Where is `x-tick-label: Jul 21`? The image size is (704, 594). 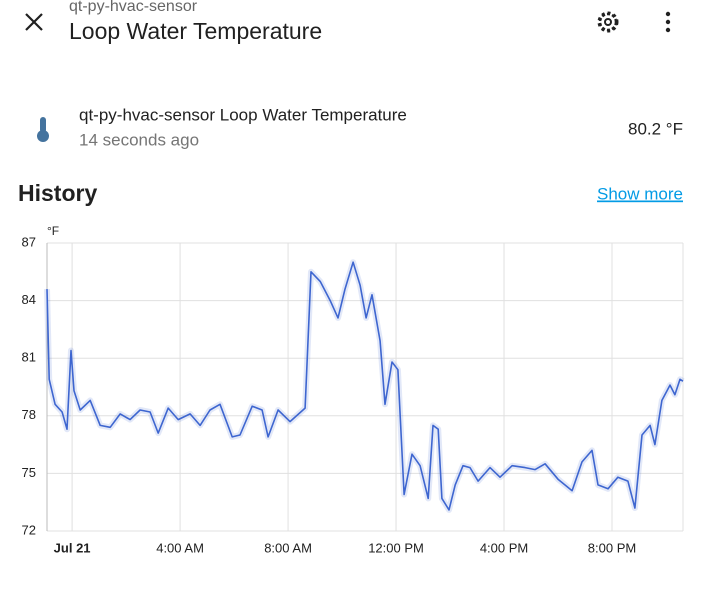 x-tick-label: Jul 21 is located at coordinates (72, 547).